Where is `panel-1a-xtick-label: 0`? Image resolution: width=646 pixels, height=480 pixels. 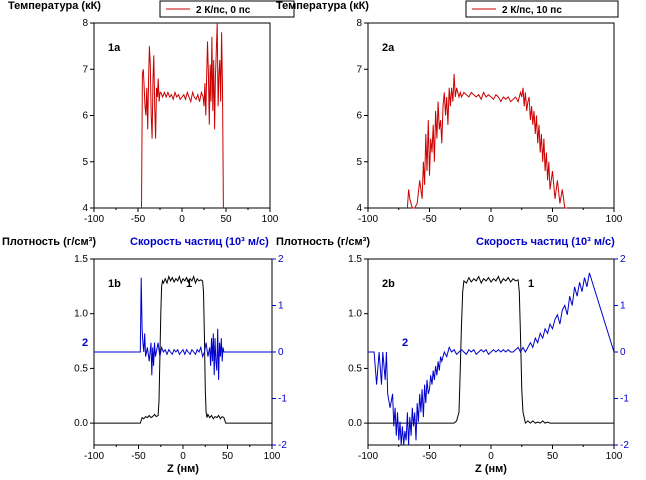 panel-1a-xtick-label: 0 is located at coordinates (182, 219).